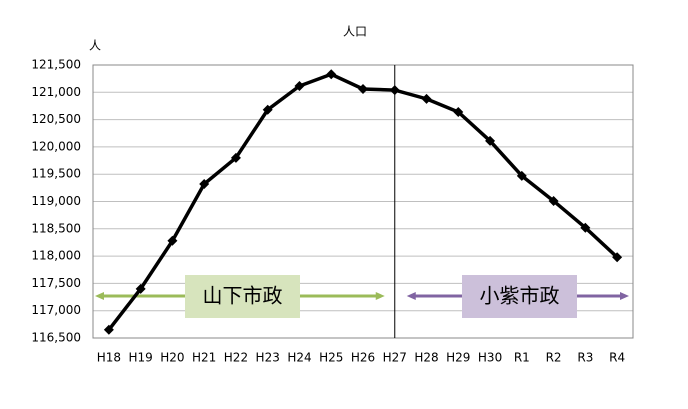  Describe the element at coordinates (56, 256) in the screenshot. I see `y-tick-label: 118,000` at that location.